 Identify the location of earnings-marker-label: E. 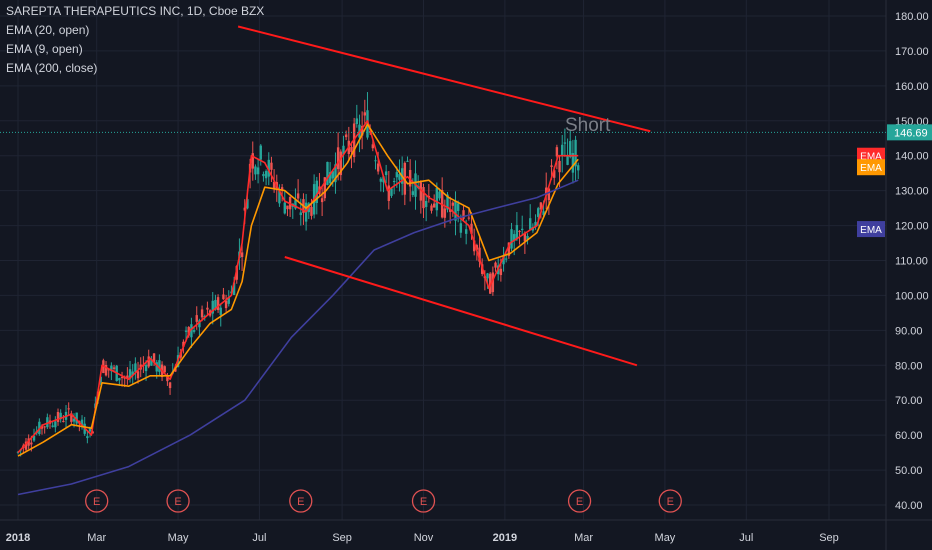
(177, 502).